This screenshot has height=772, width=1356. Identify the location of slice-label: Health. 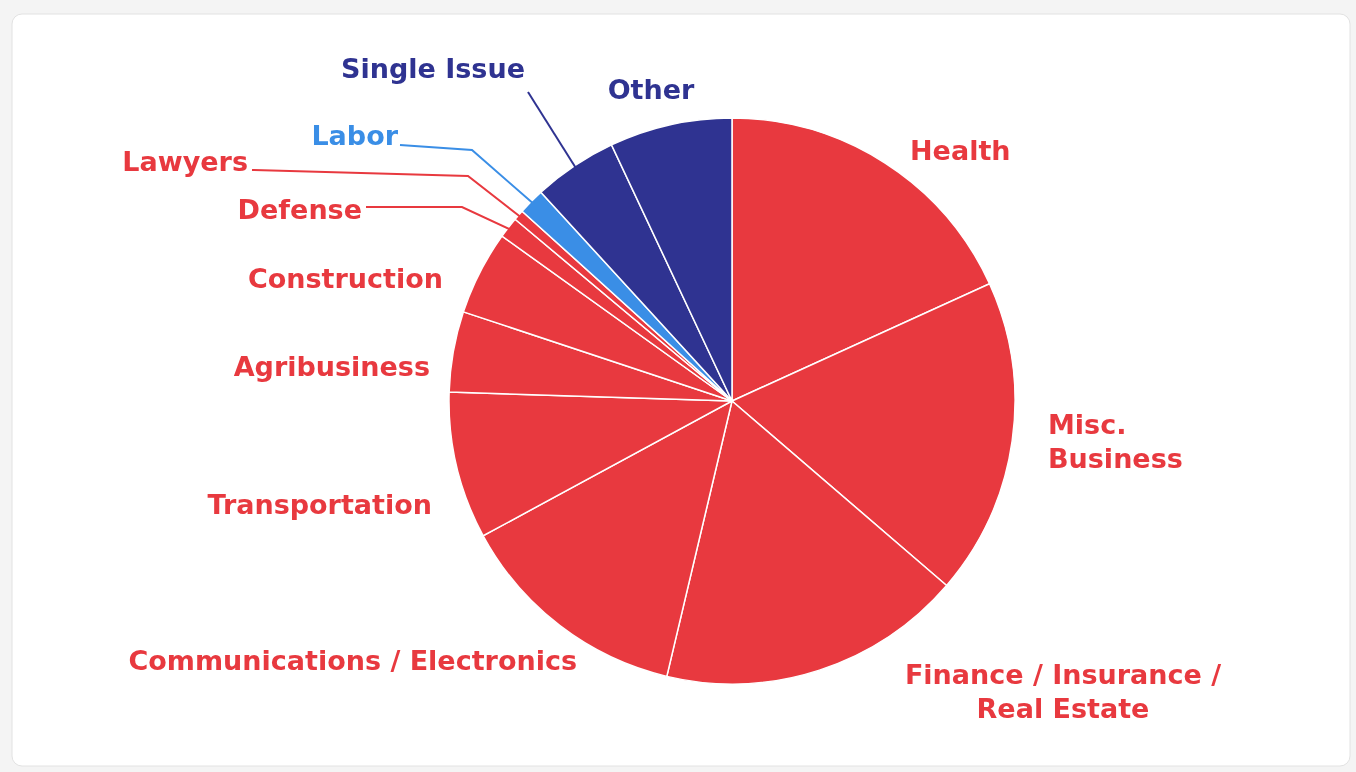
(960, 150).